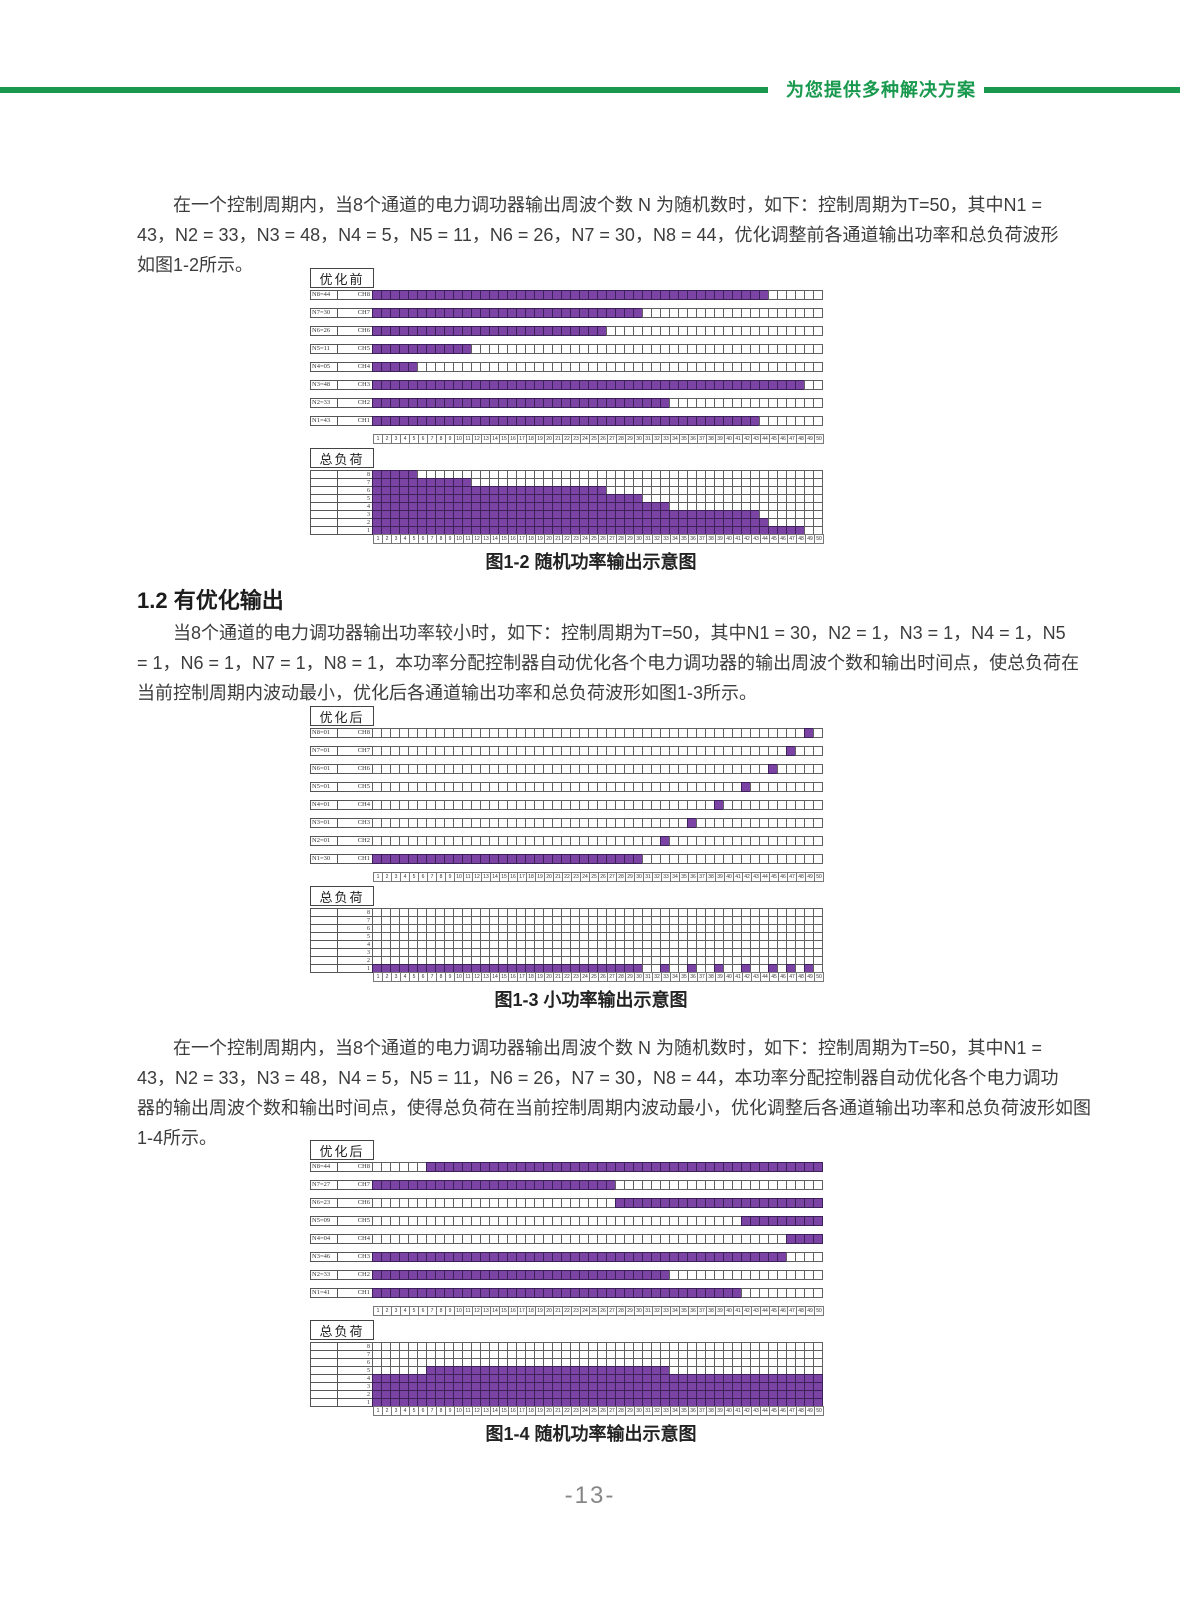 Image resolution: width=1180 pixels, height=1600 pixels. I want to click on channel-row: N8=01 CH8, so click(568, 733).